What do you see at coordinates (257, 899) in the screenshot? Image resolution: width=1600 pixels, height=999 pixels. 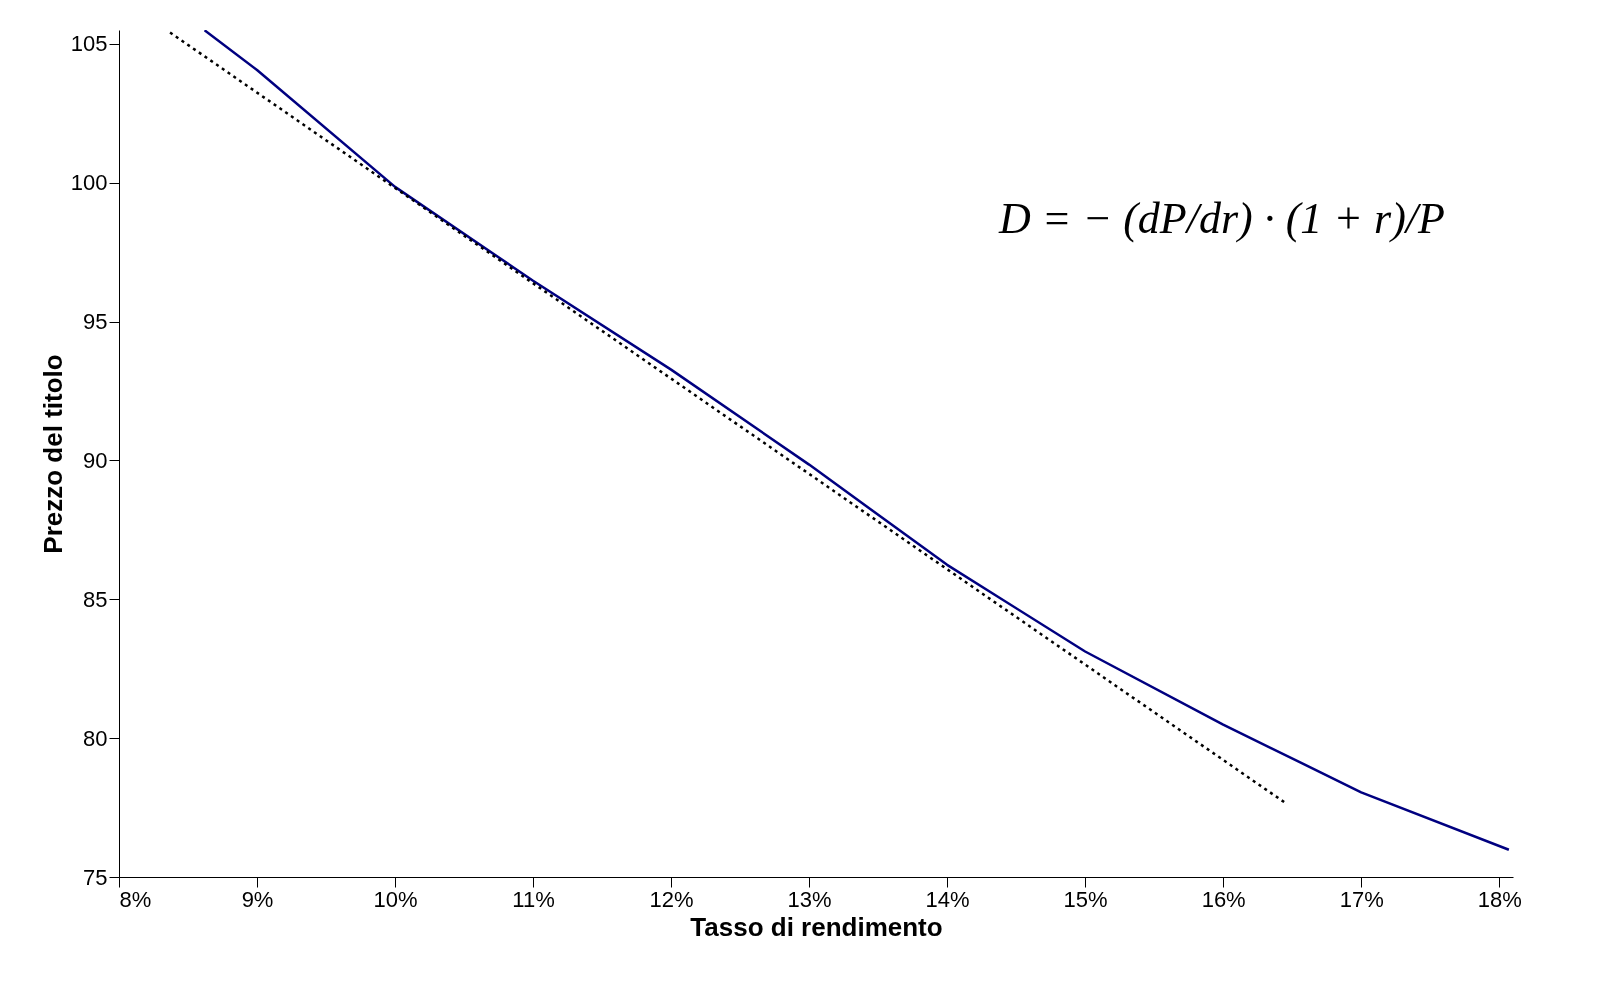 I see `x-tick-label: 9%` at bounding box center [257, 899].